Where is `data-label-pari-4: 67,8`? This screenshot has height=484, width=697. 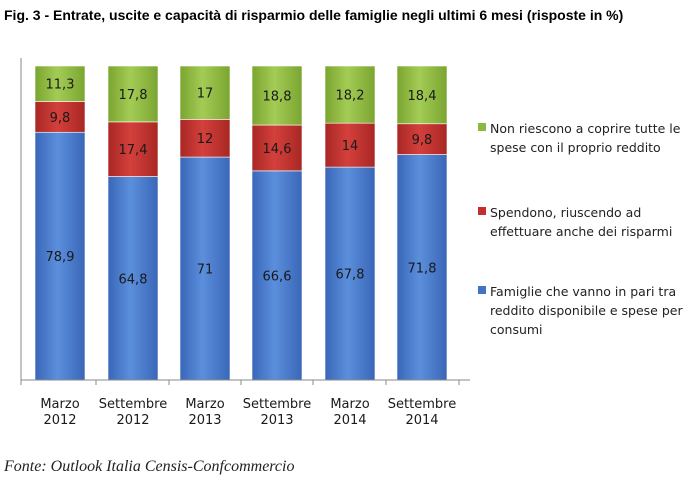 data-label-pari-4: 67,8 is located at coordinates (350, 275).